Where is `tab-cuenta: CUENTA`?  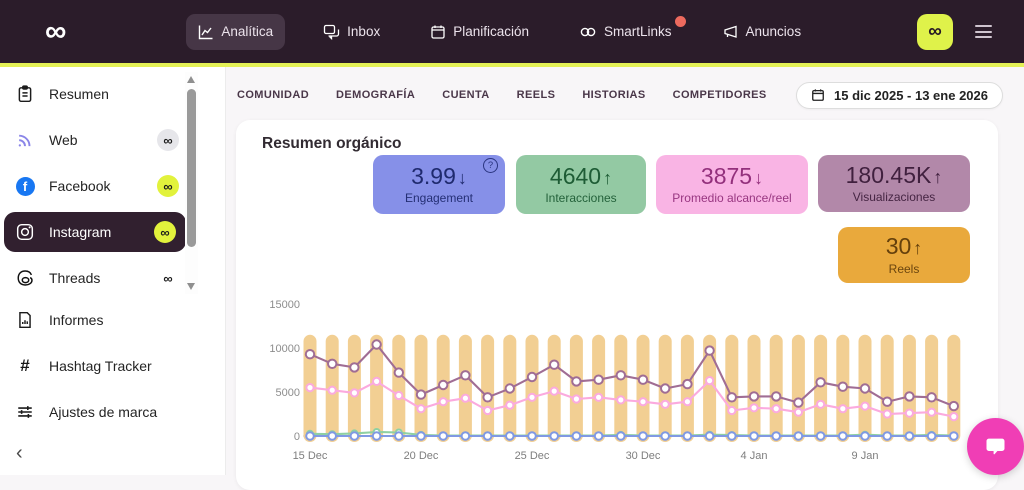
tab-cuenta: CUENTA is located at coordinates (466, 95).